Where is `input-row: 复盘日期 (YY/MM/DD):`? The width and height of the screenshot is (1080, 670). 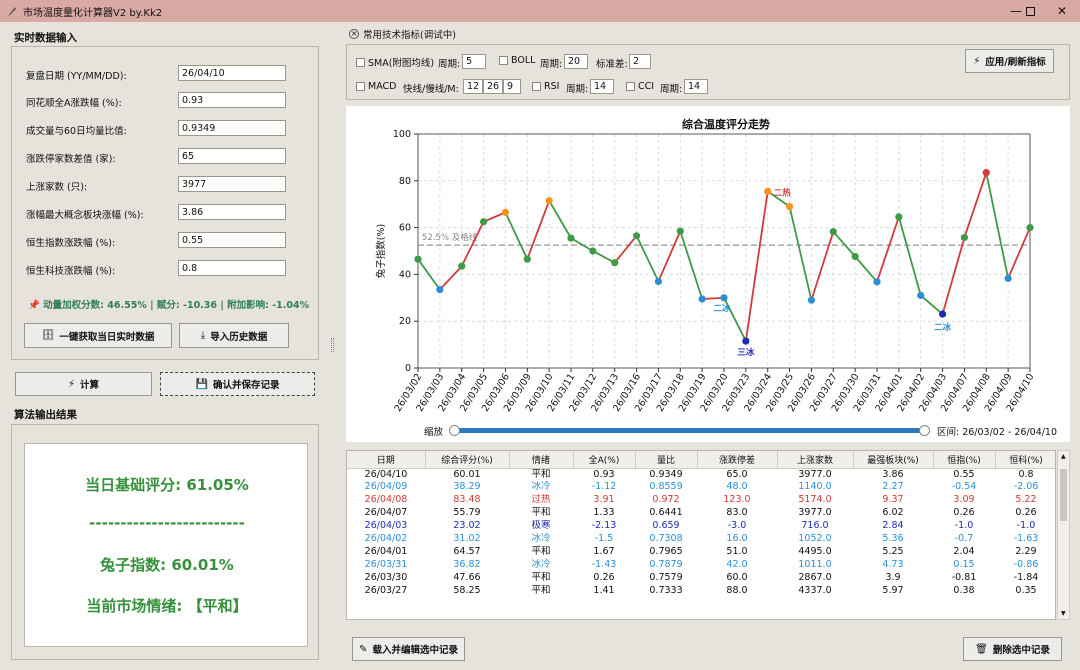
input-row: 复盘日期 (YY/MM/DD): is located at coordinates (161, 73).